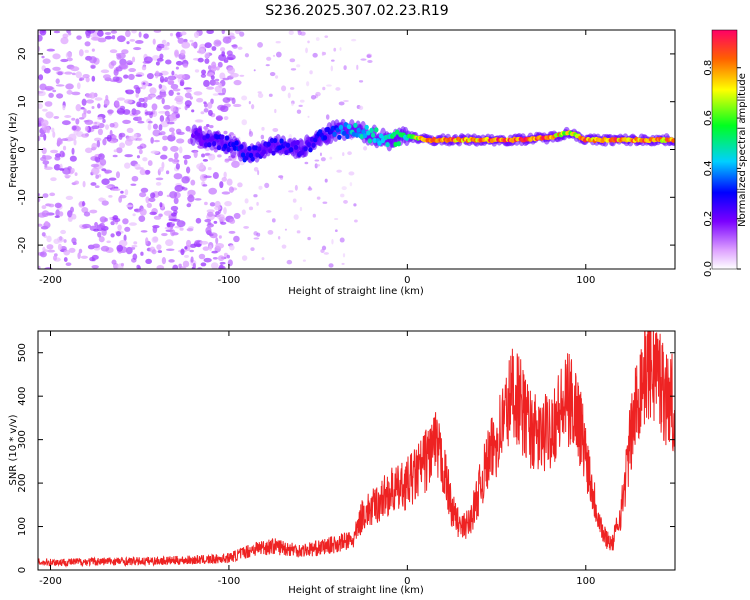 The width and height of the screenshot is (750, 600). Describe the element at coordinates (13, 449) in the screenshot. I see `snr-y-label: SNR (10 * v/v)` at that location.